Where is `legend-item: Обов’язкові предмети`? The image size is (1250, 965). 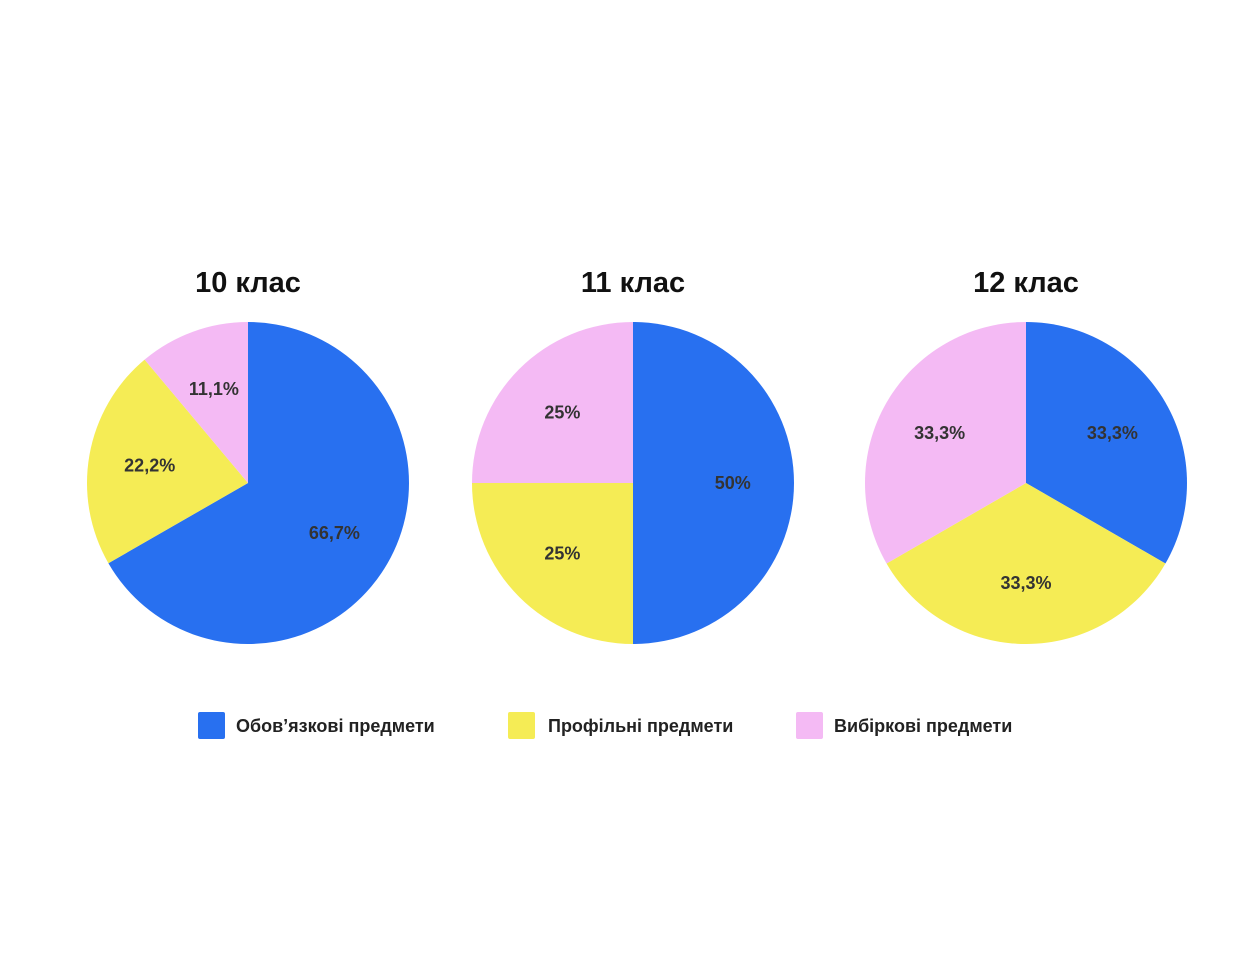
legend-item: Обов’язкові предмети is located at coordinates (316, 725).